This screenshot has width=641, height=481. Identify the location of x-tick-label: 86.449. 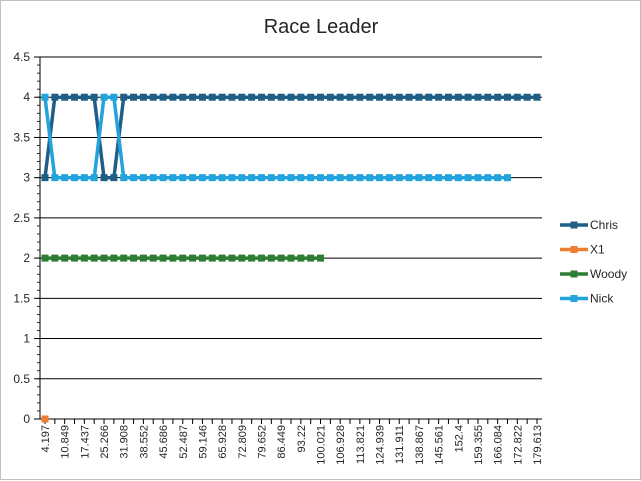
(282, 442).